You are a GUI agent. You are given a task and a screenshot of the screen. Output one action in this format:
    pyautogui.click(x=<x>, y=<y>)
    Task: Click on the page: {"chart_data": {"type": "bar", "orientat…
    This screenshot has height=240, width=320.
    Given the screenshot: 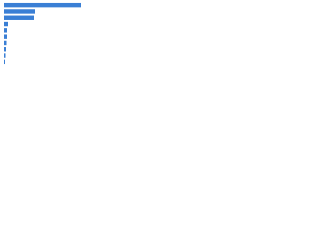 What is the action you would take?
    pyautogui.click(x=50, y=35)
    